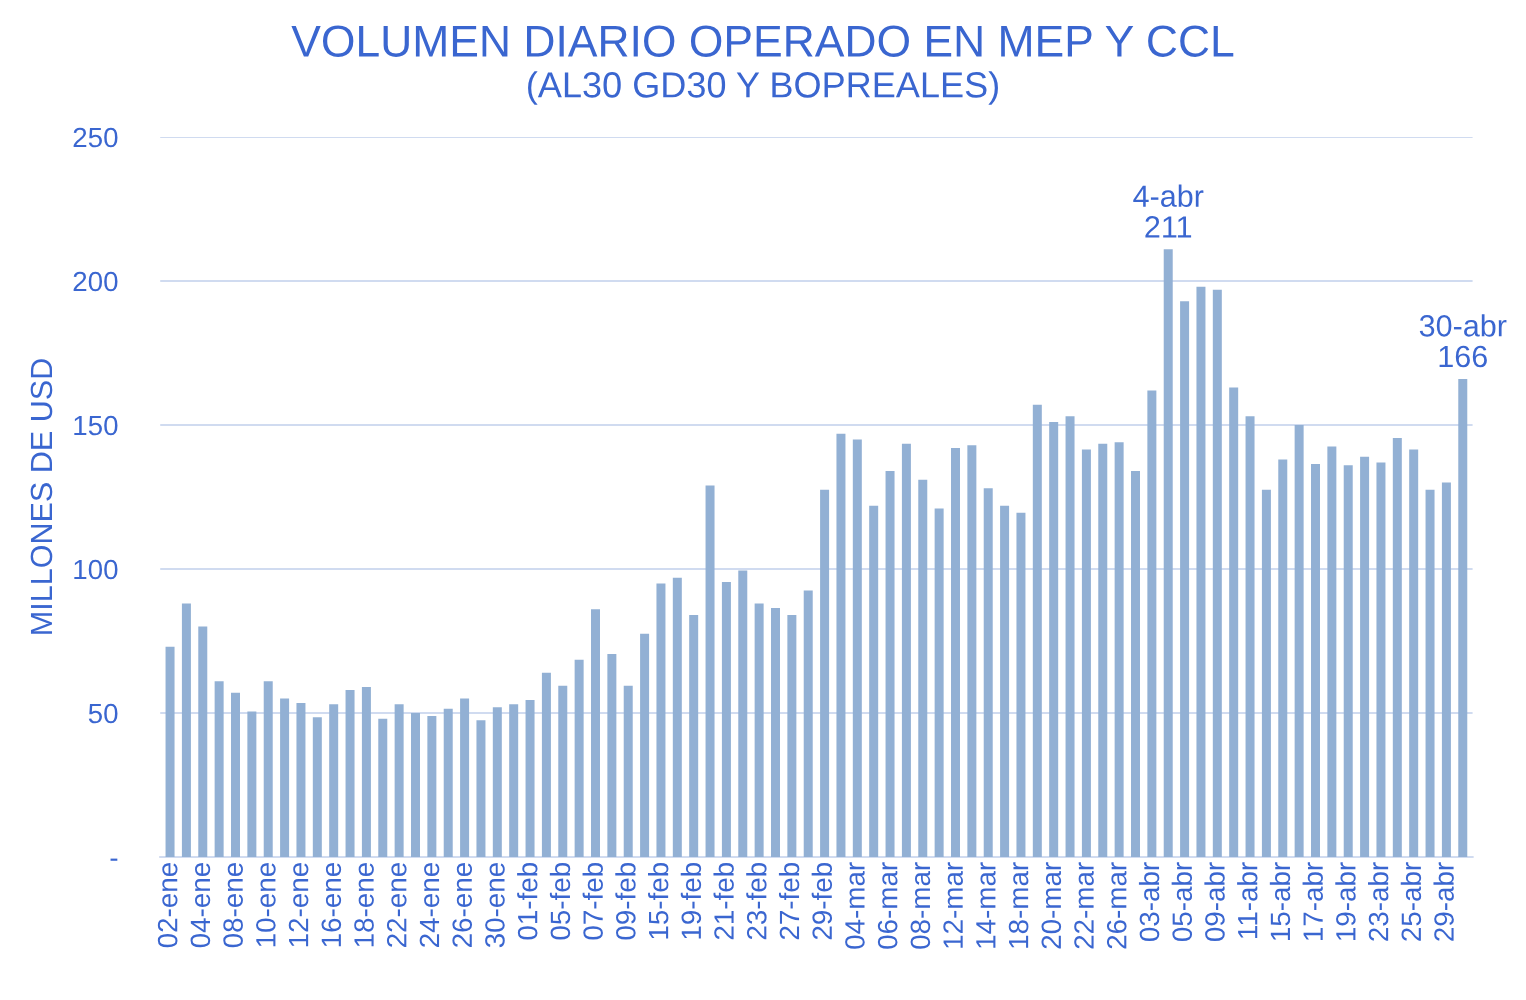 This screenshot has height=1000, width=1526. What do you see at coordinates (114, 859) in the screenshot?
I see `y-tick-label: -` at bounding box center [114, 859].